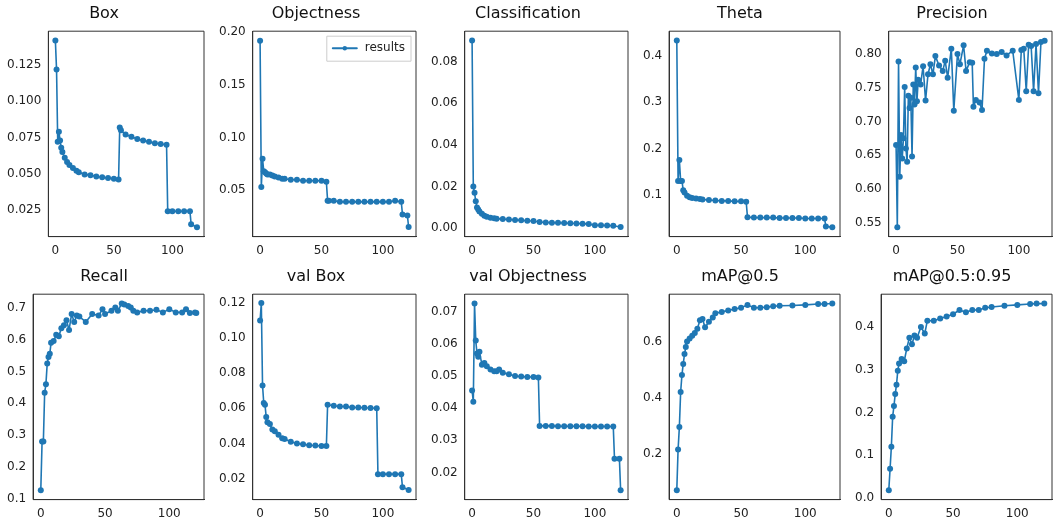 The image size is (1062, 527). I want to click on y-tick-label: 0.03, so click(444, 439).